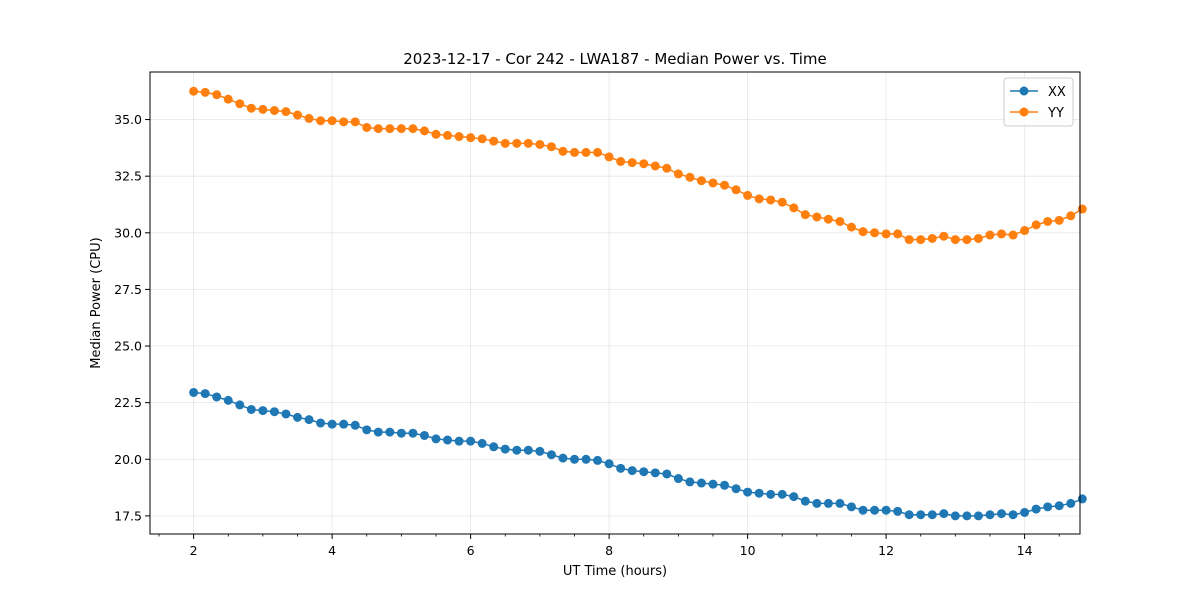 Image resolution: width=1200 pixels, height=600 pixels. I want to click on x-axis: 2 4 6 8 10 12 14, so click(609, 546).